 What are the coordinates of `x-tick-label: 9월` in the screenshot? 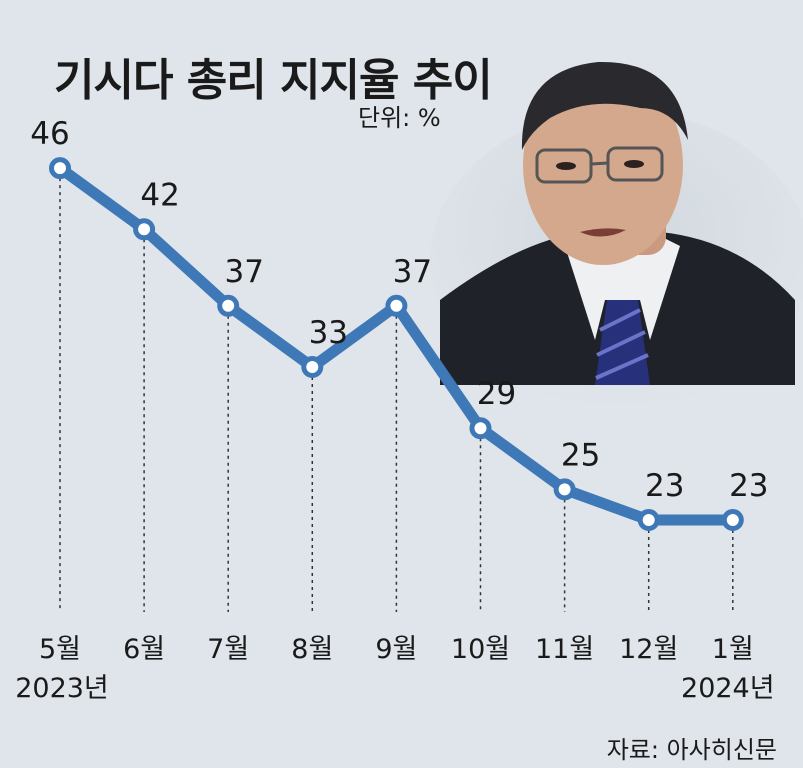 It's located at (396, 649).